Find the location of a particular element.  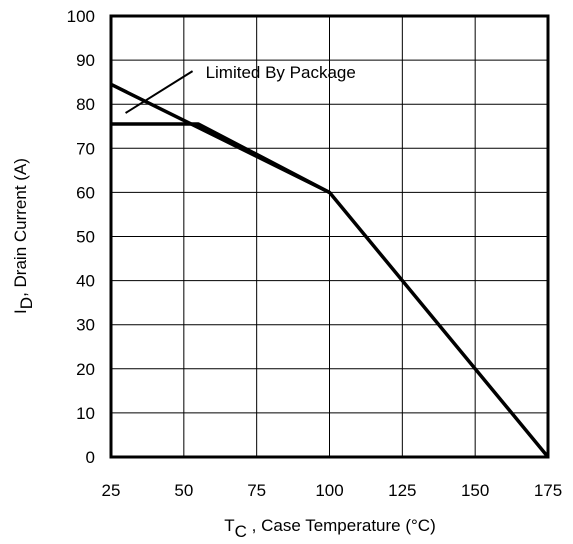

x-axis-title-sub: C is located at coordinates (241, 531).